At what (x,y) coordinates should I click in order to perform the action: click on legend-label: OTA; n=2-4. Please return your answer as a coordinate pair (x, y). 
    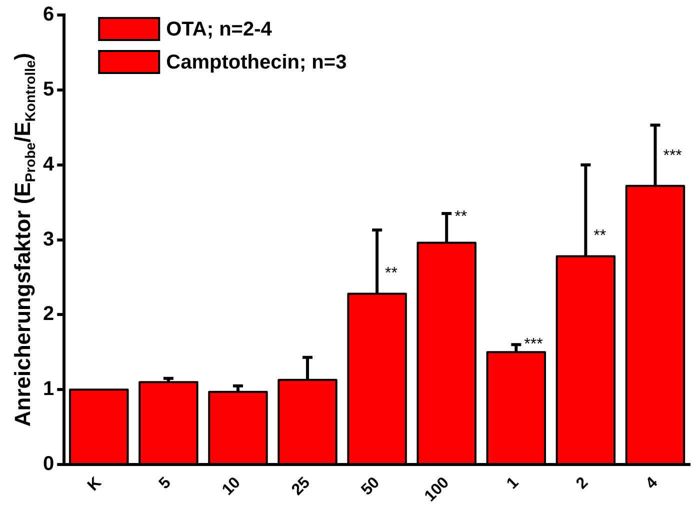
    Looking at the image, I should click on (219, 29).